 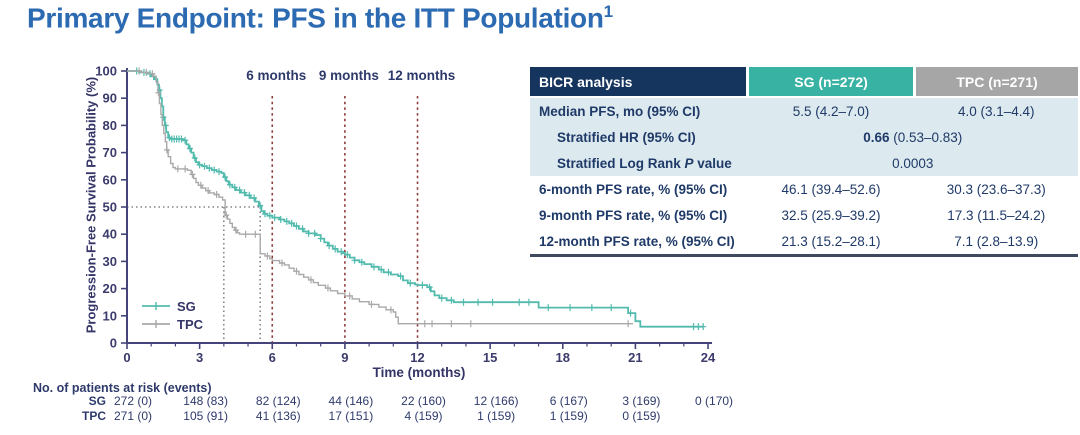 I want to click on x-tick-label-6: 6, so click(x=272, y=357).